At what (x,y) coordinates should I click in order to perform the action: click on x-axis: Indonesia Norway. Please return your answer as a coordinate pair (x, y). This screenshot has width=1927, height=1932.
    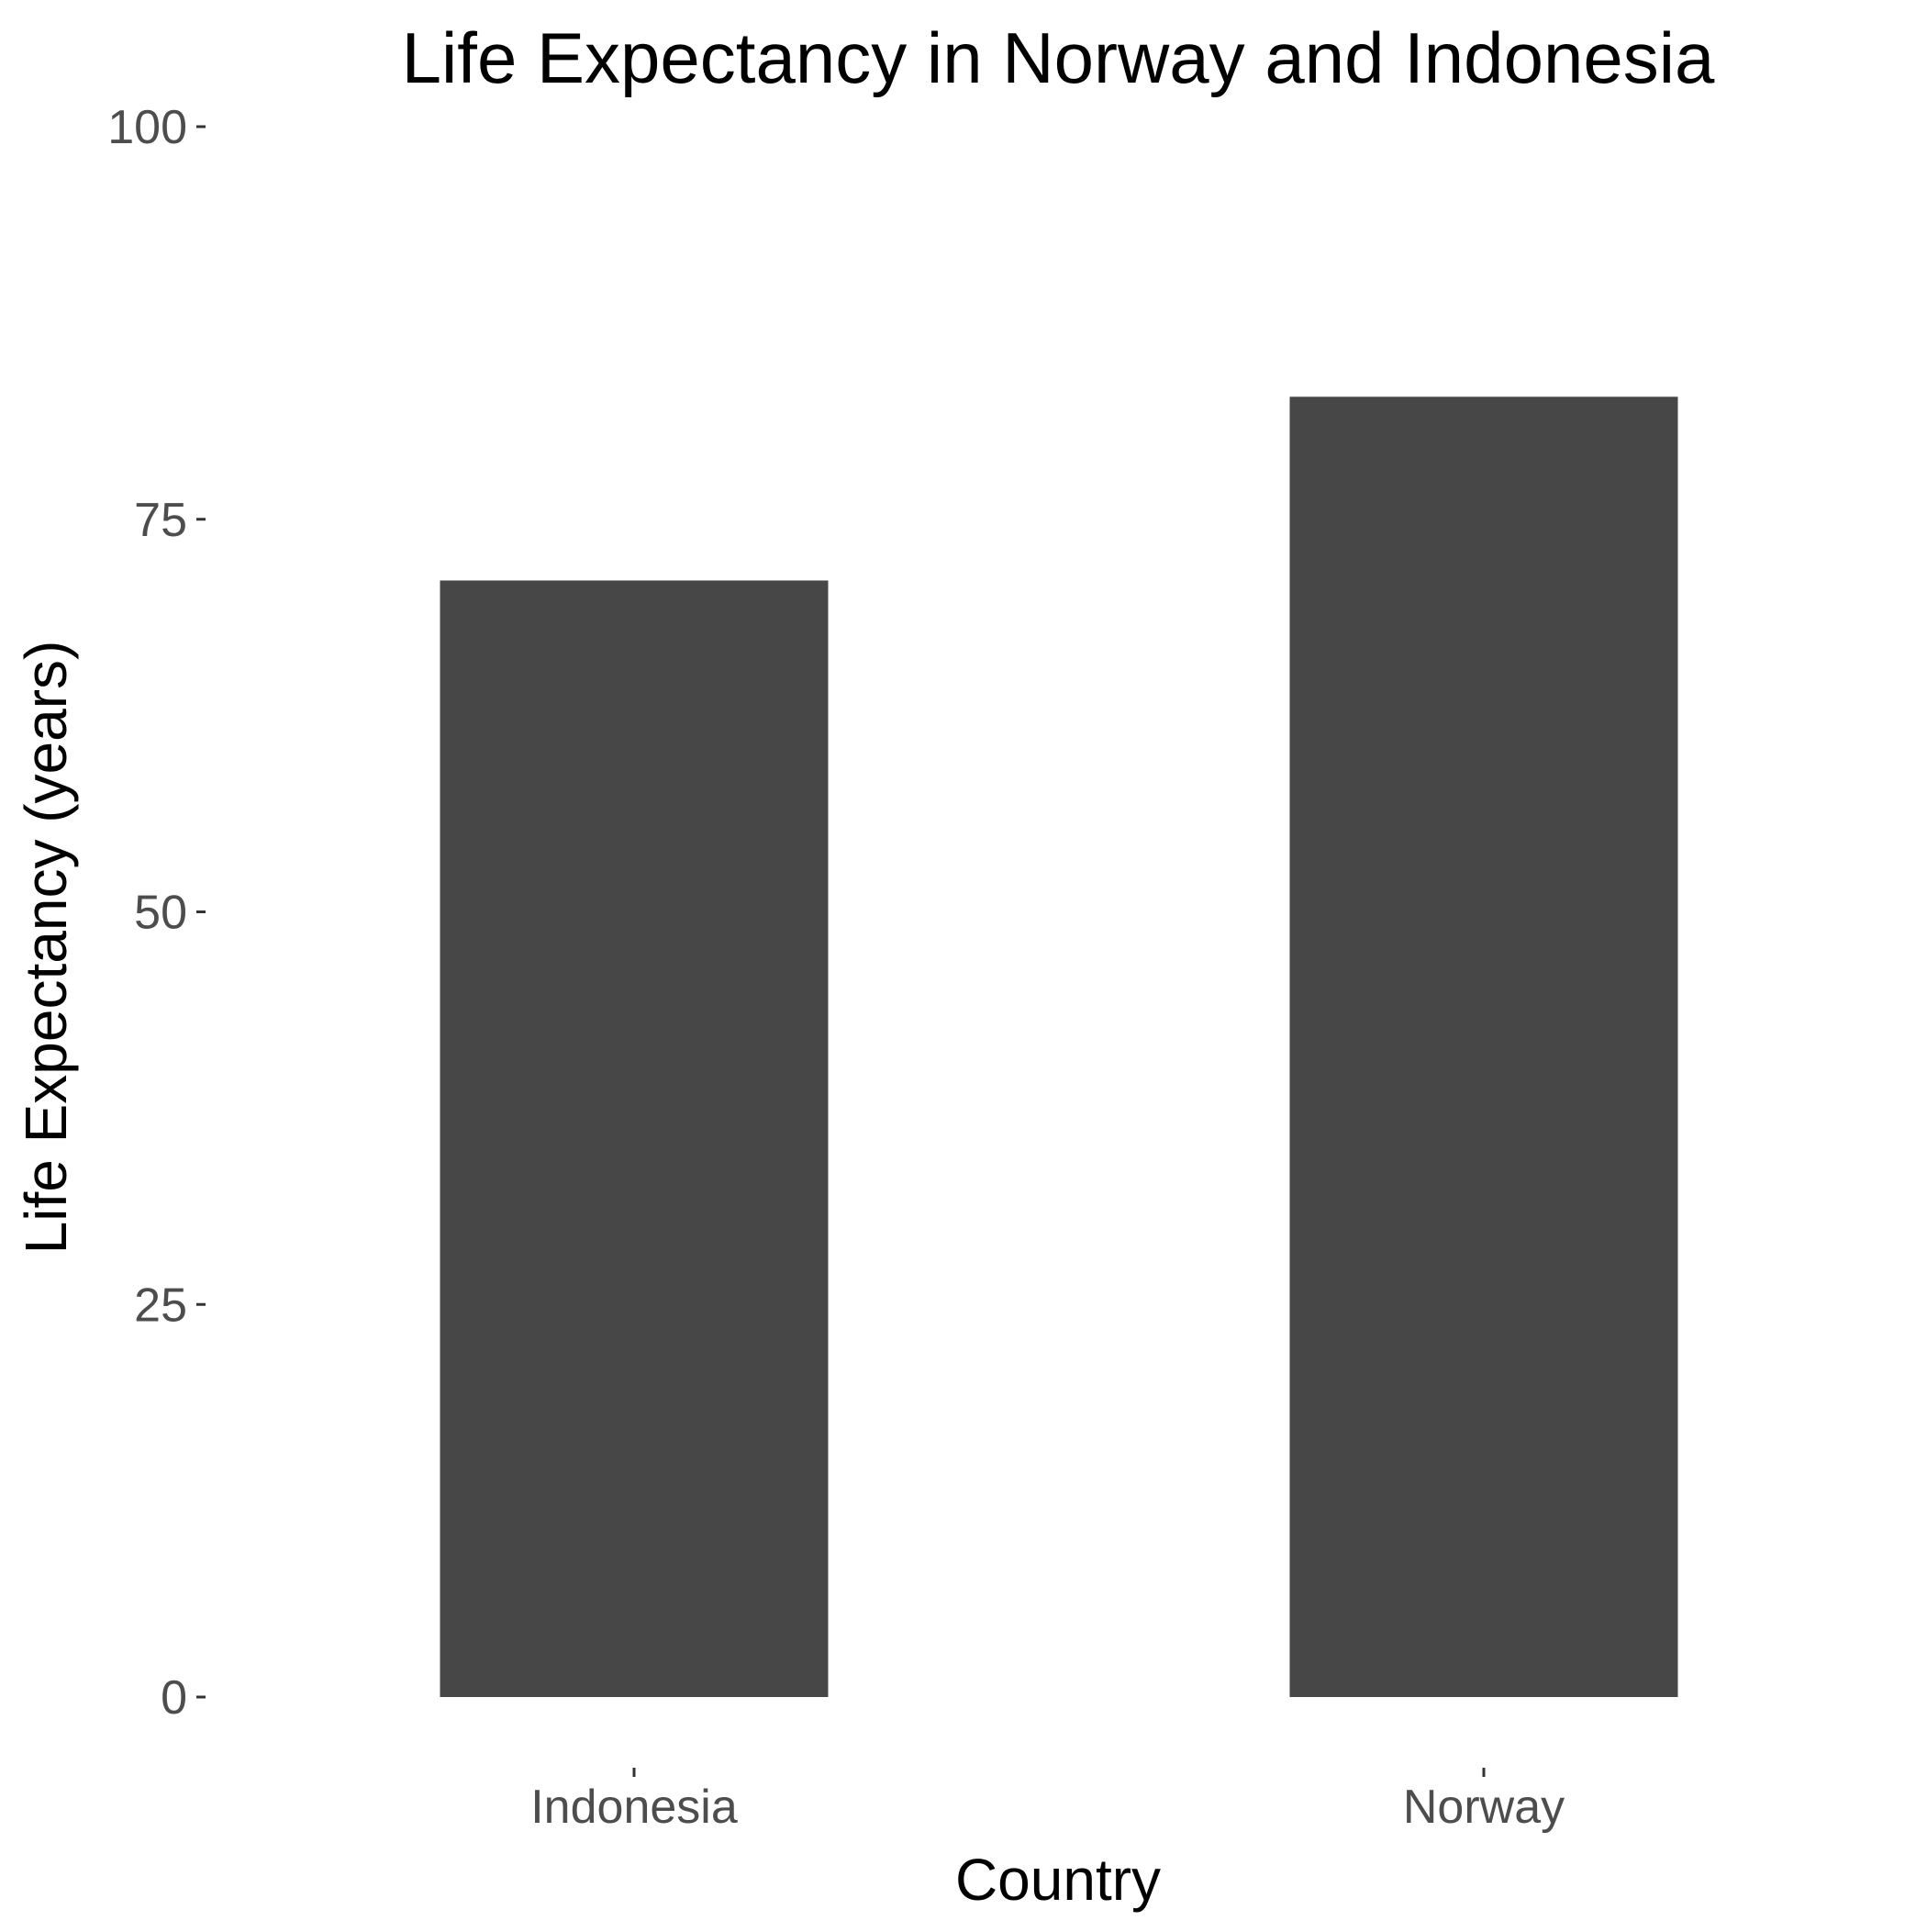
    Looking at the image, I should click on (1047, 1801).